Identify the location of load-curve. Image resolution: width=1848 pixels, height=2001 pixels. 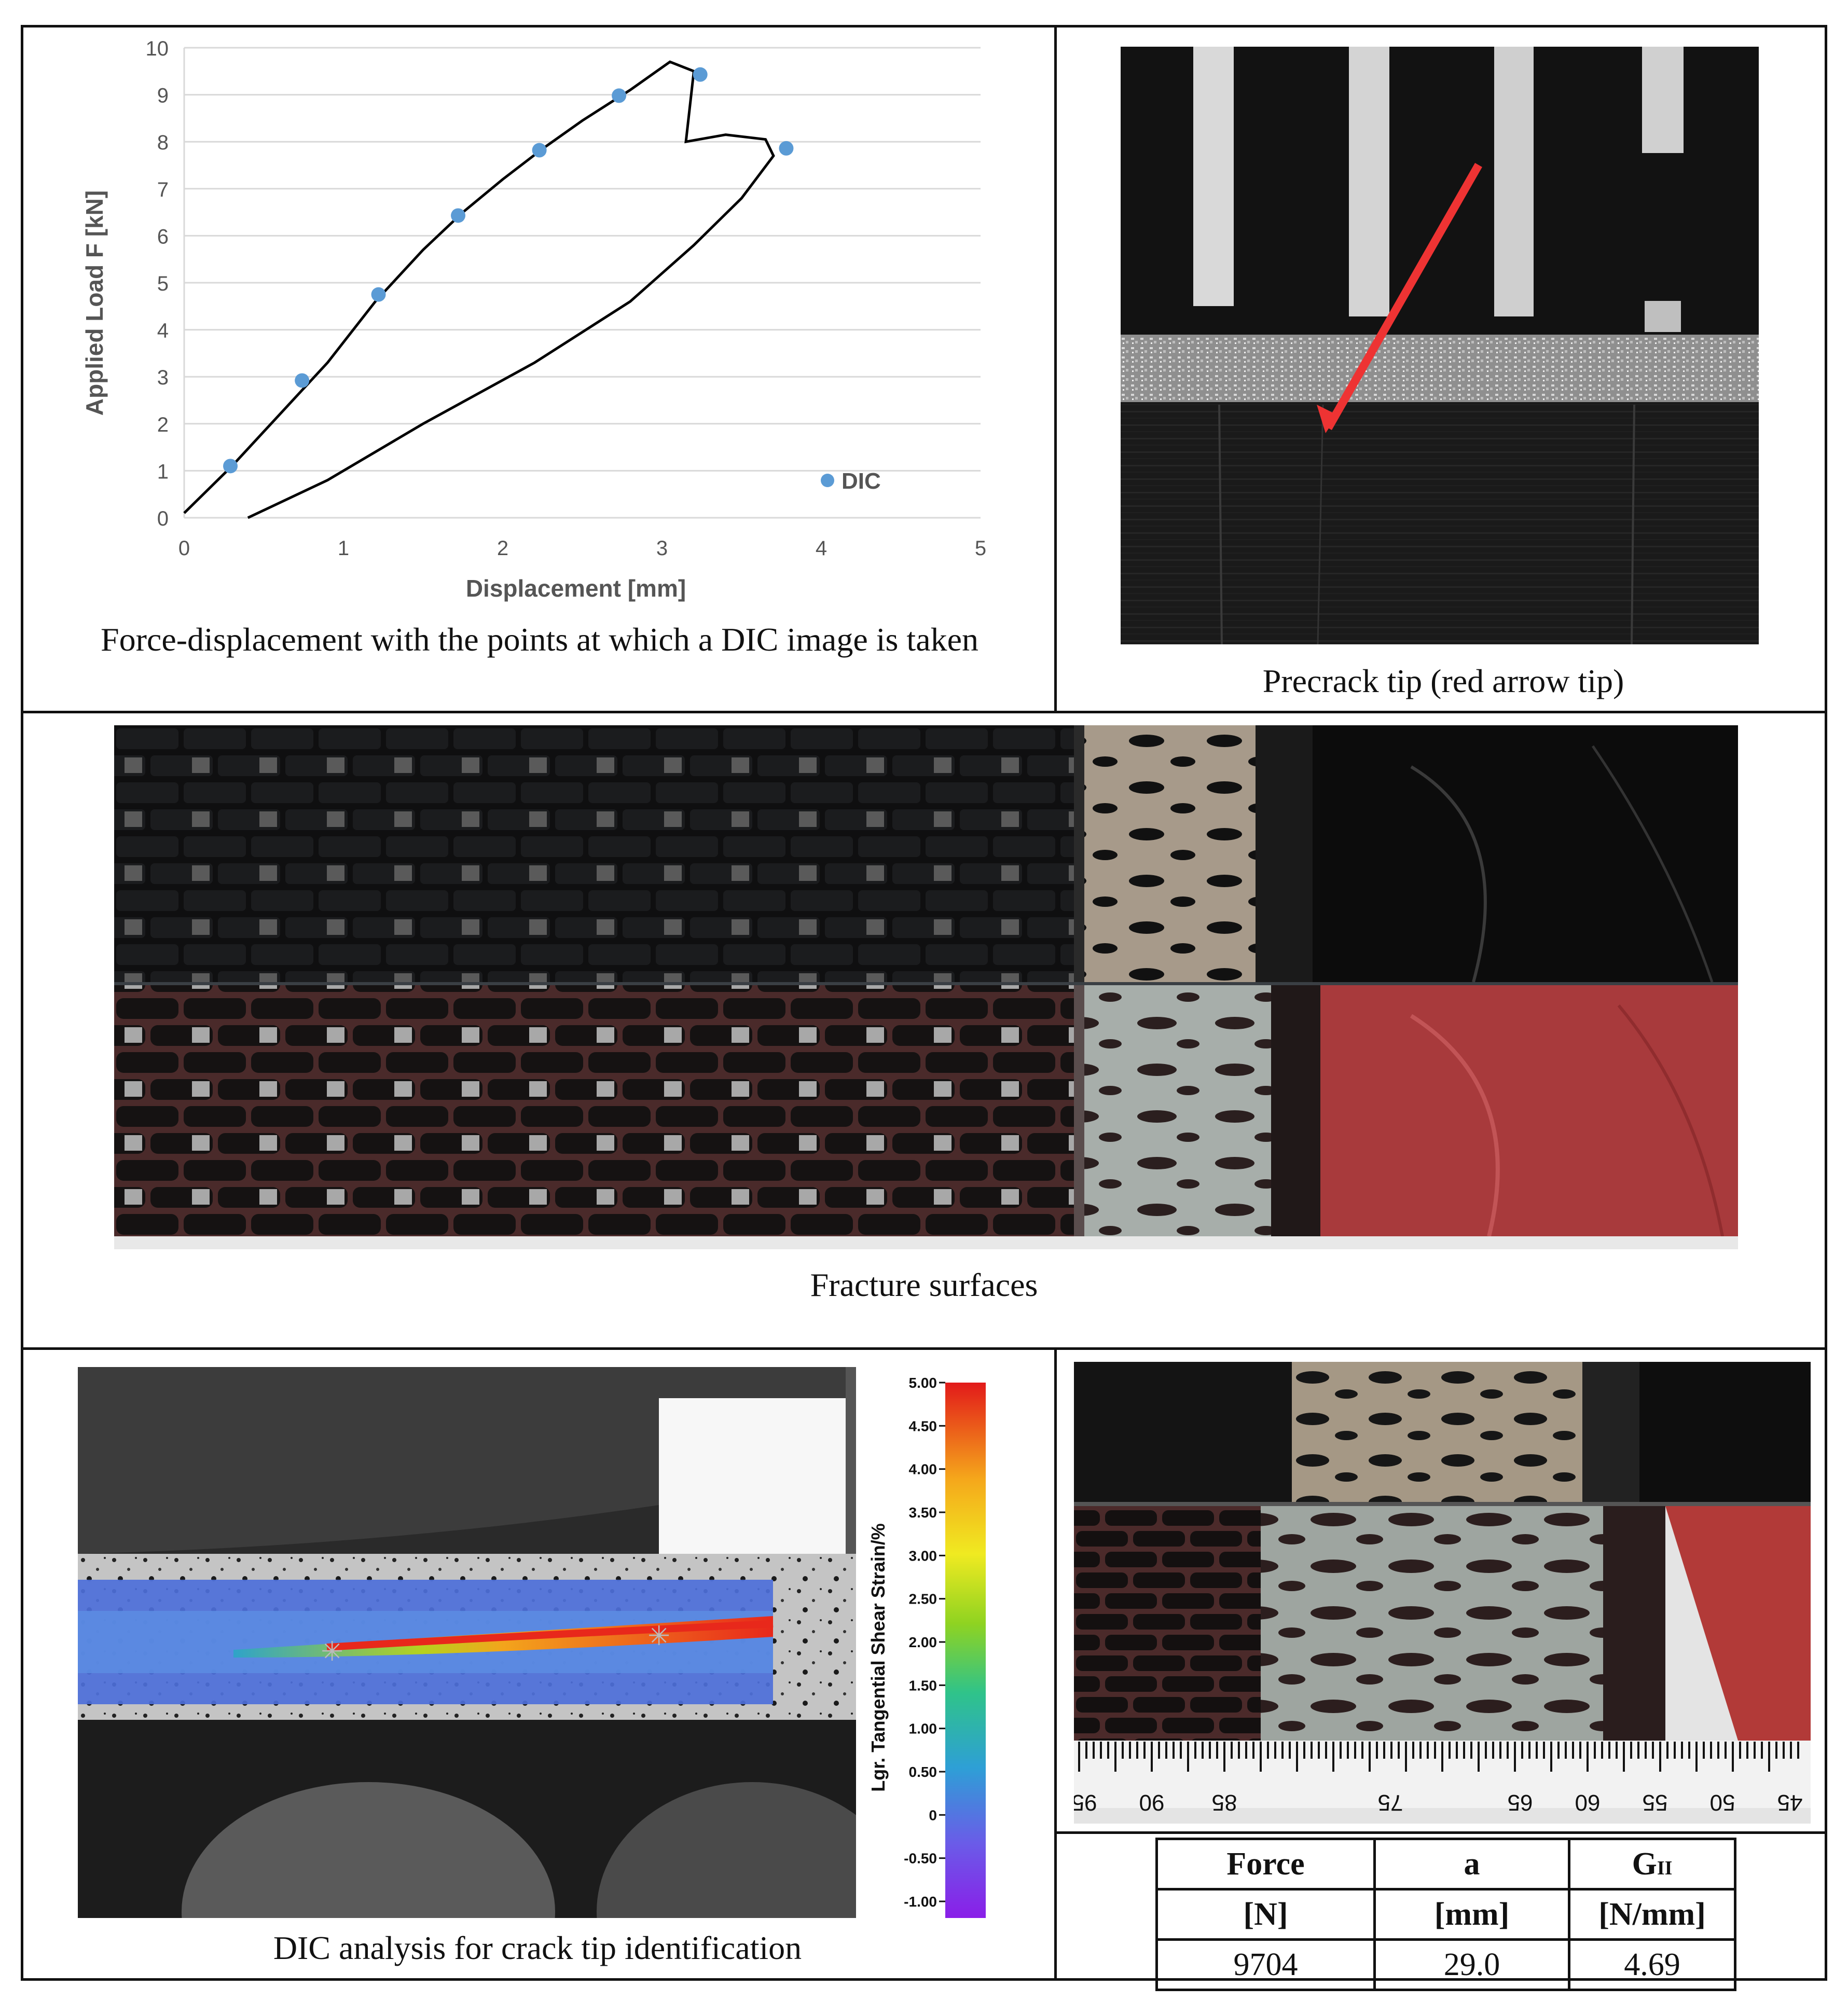
(479, 289).